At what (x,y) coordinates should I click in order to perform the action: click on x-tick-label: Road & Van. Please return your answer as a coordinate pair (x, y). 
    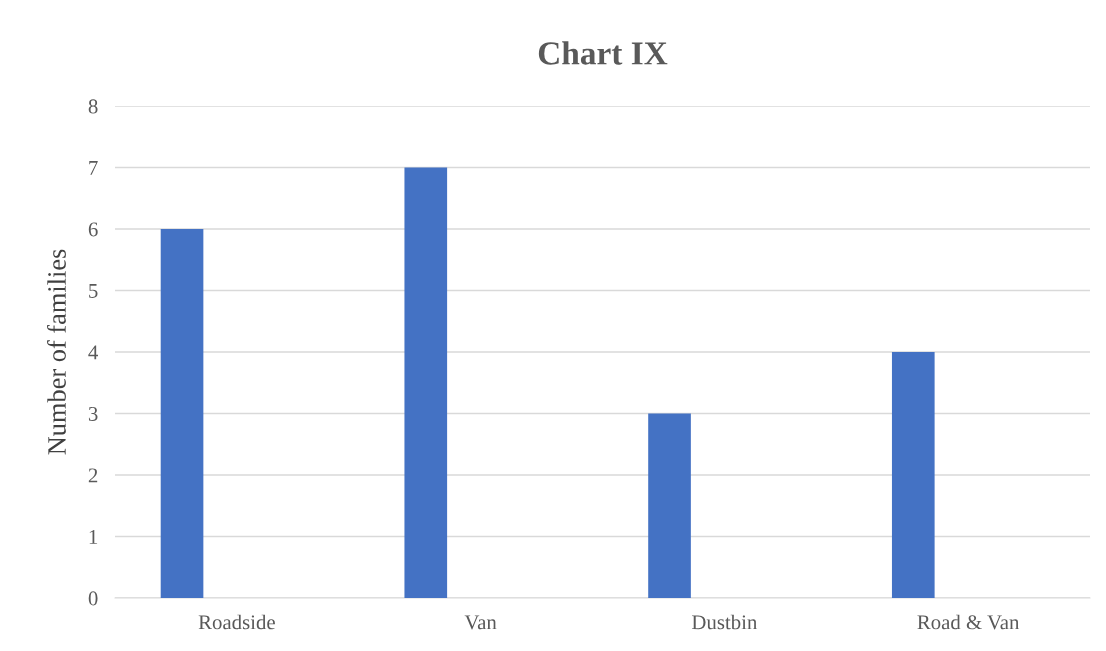
    Looking at the image, I should click on (968, 622).